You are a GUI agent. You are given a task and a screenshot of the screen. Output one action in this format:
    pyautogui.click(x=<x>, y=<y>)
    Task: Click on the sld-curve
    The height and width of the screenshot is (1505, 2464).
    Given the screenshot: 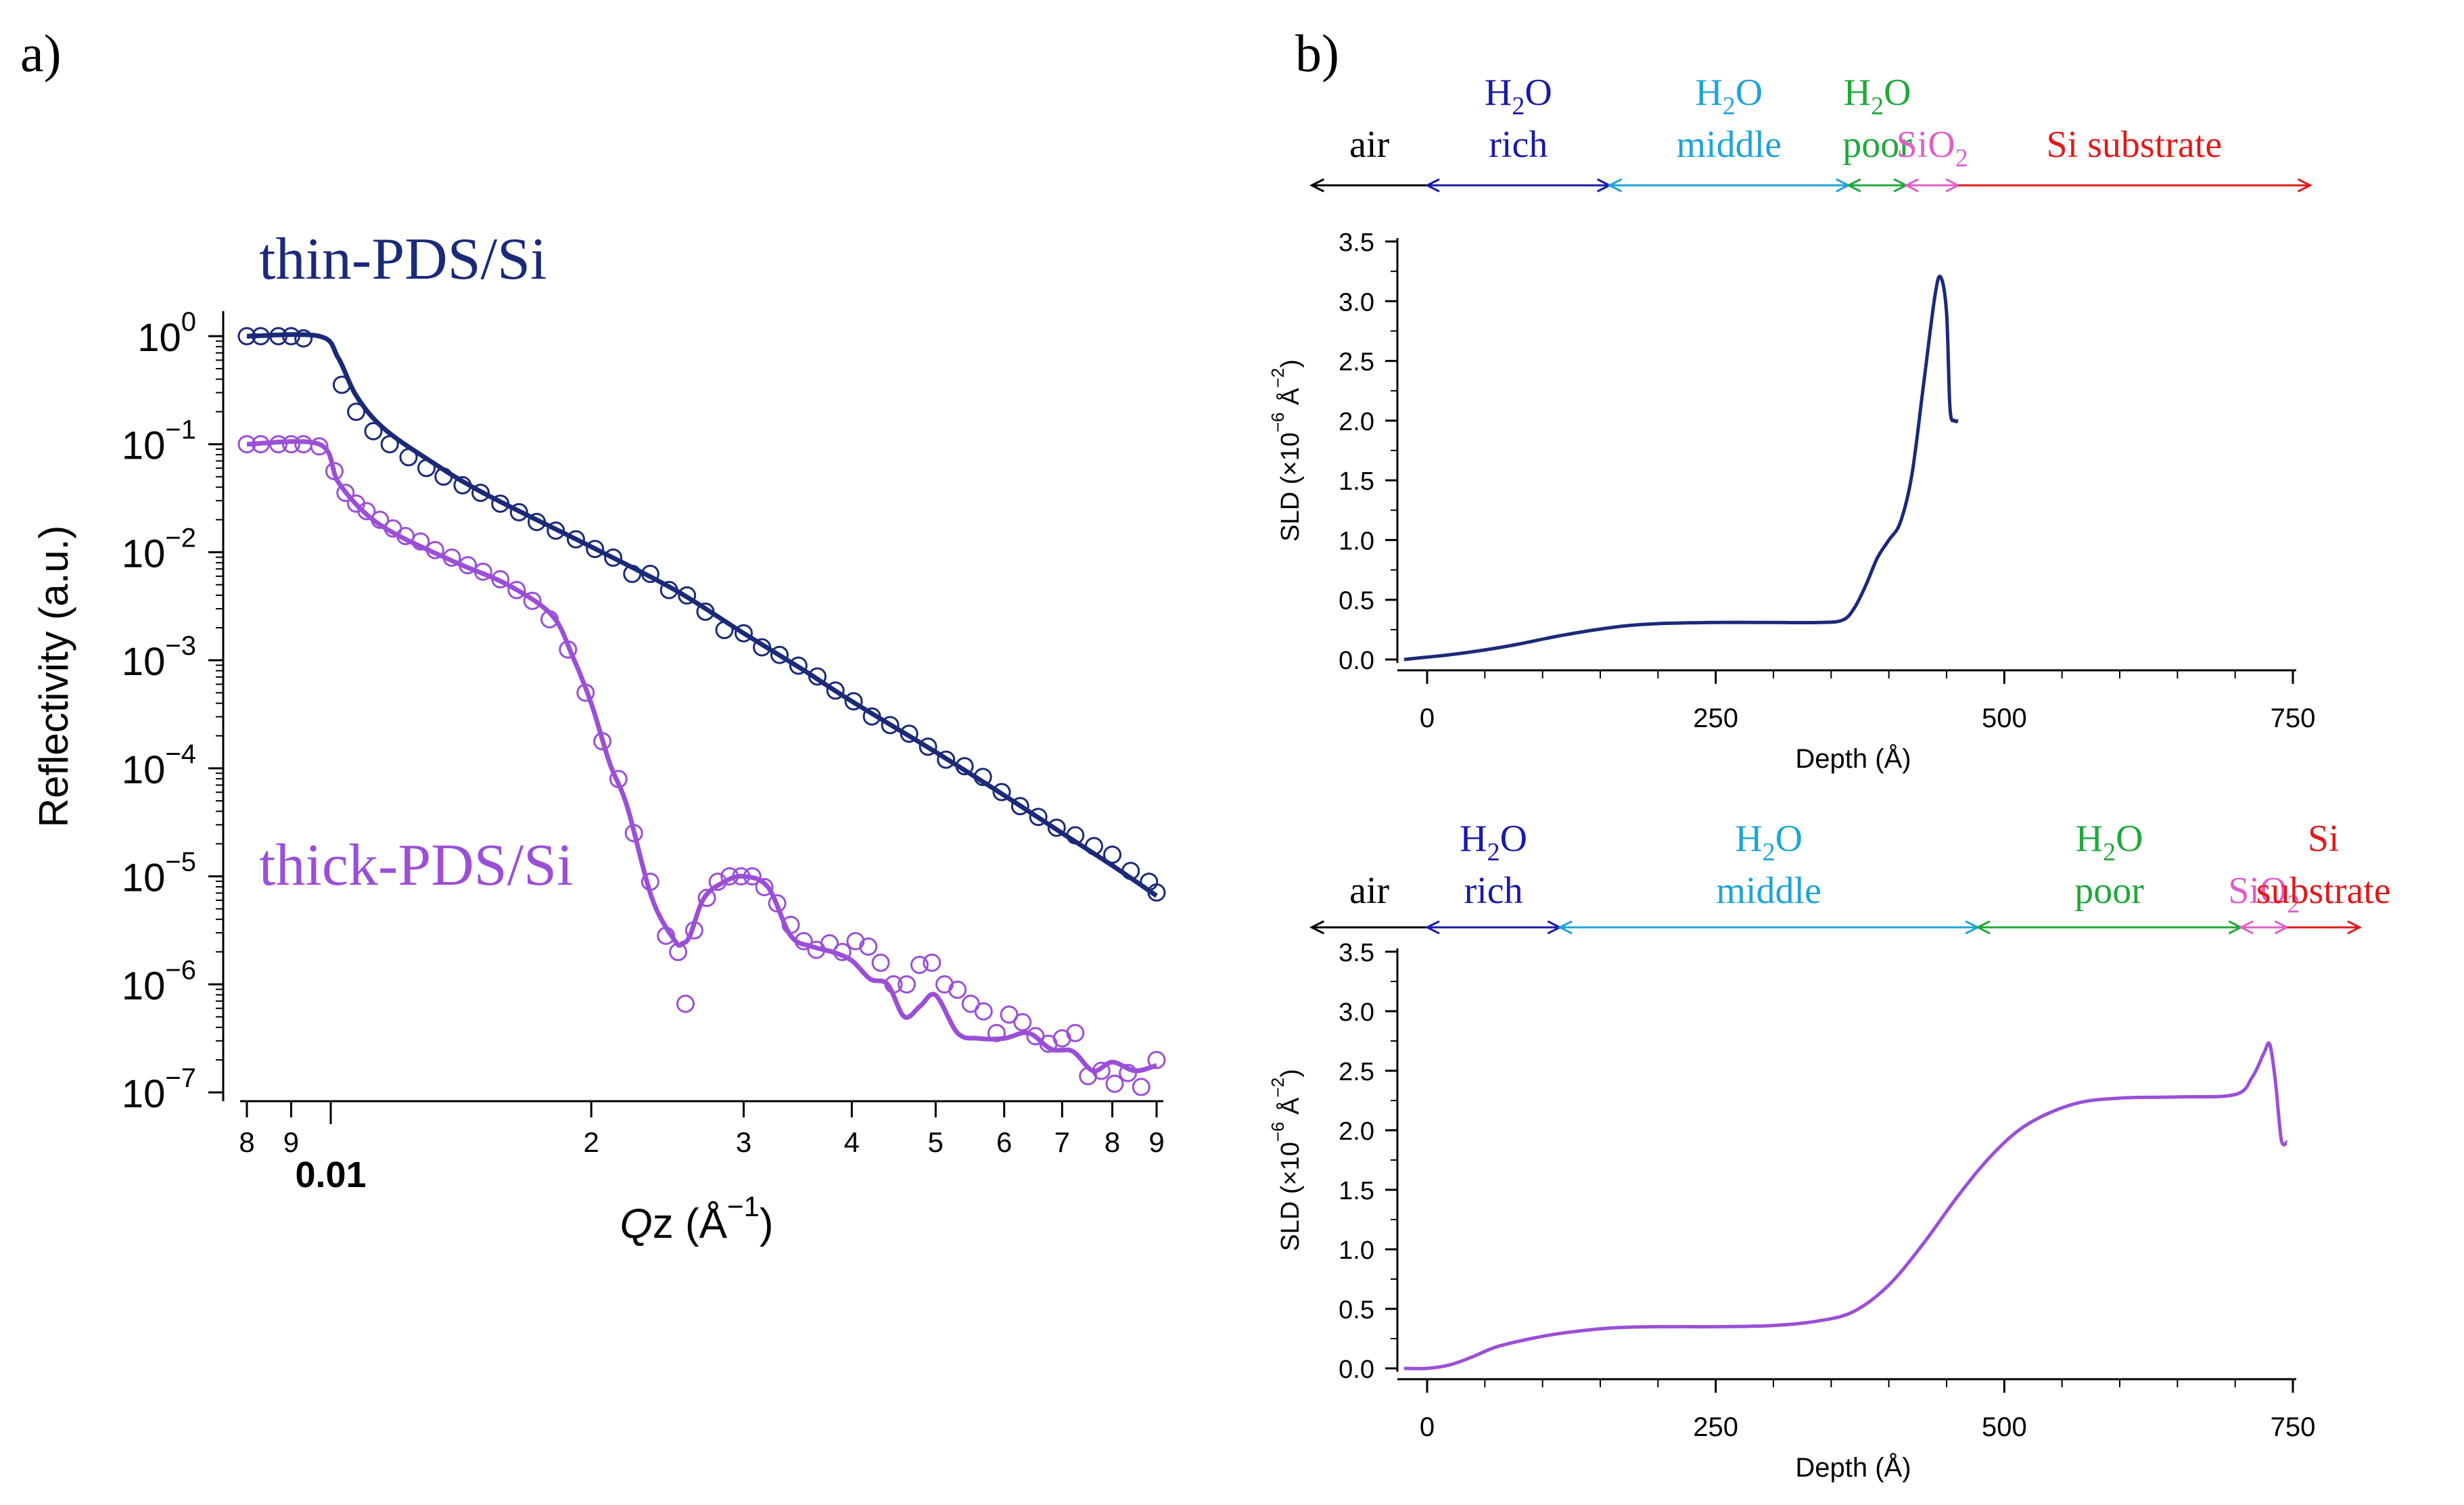 What is the action you would take?
    pyautogui.click(x=1681, y=468)
    